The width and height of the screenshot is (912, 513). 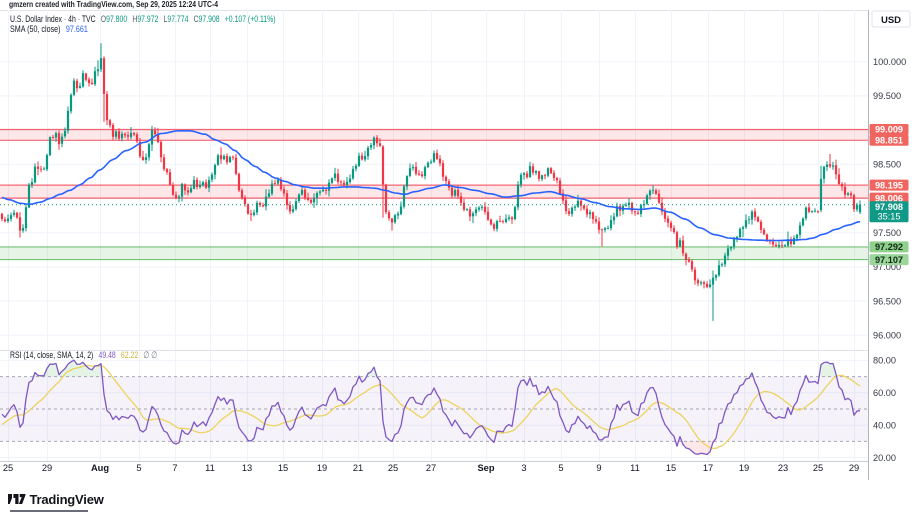 What do you see at coordinates (598, 468) in the screenshot?
I see `time-axis-label: 9` at bounding box center [598, 468].